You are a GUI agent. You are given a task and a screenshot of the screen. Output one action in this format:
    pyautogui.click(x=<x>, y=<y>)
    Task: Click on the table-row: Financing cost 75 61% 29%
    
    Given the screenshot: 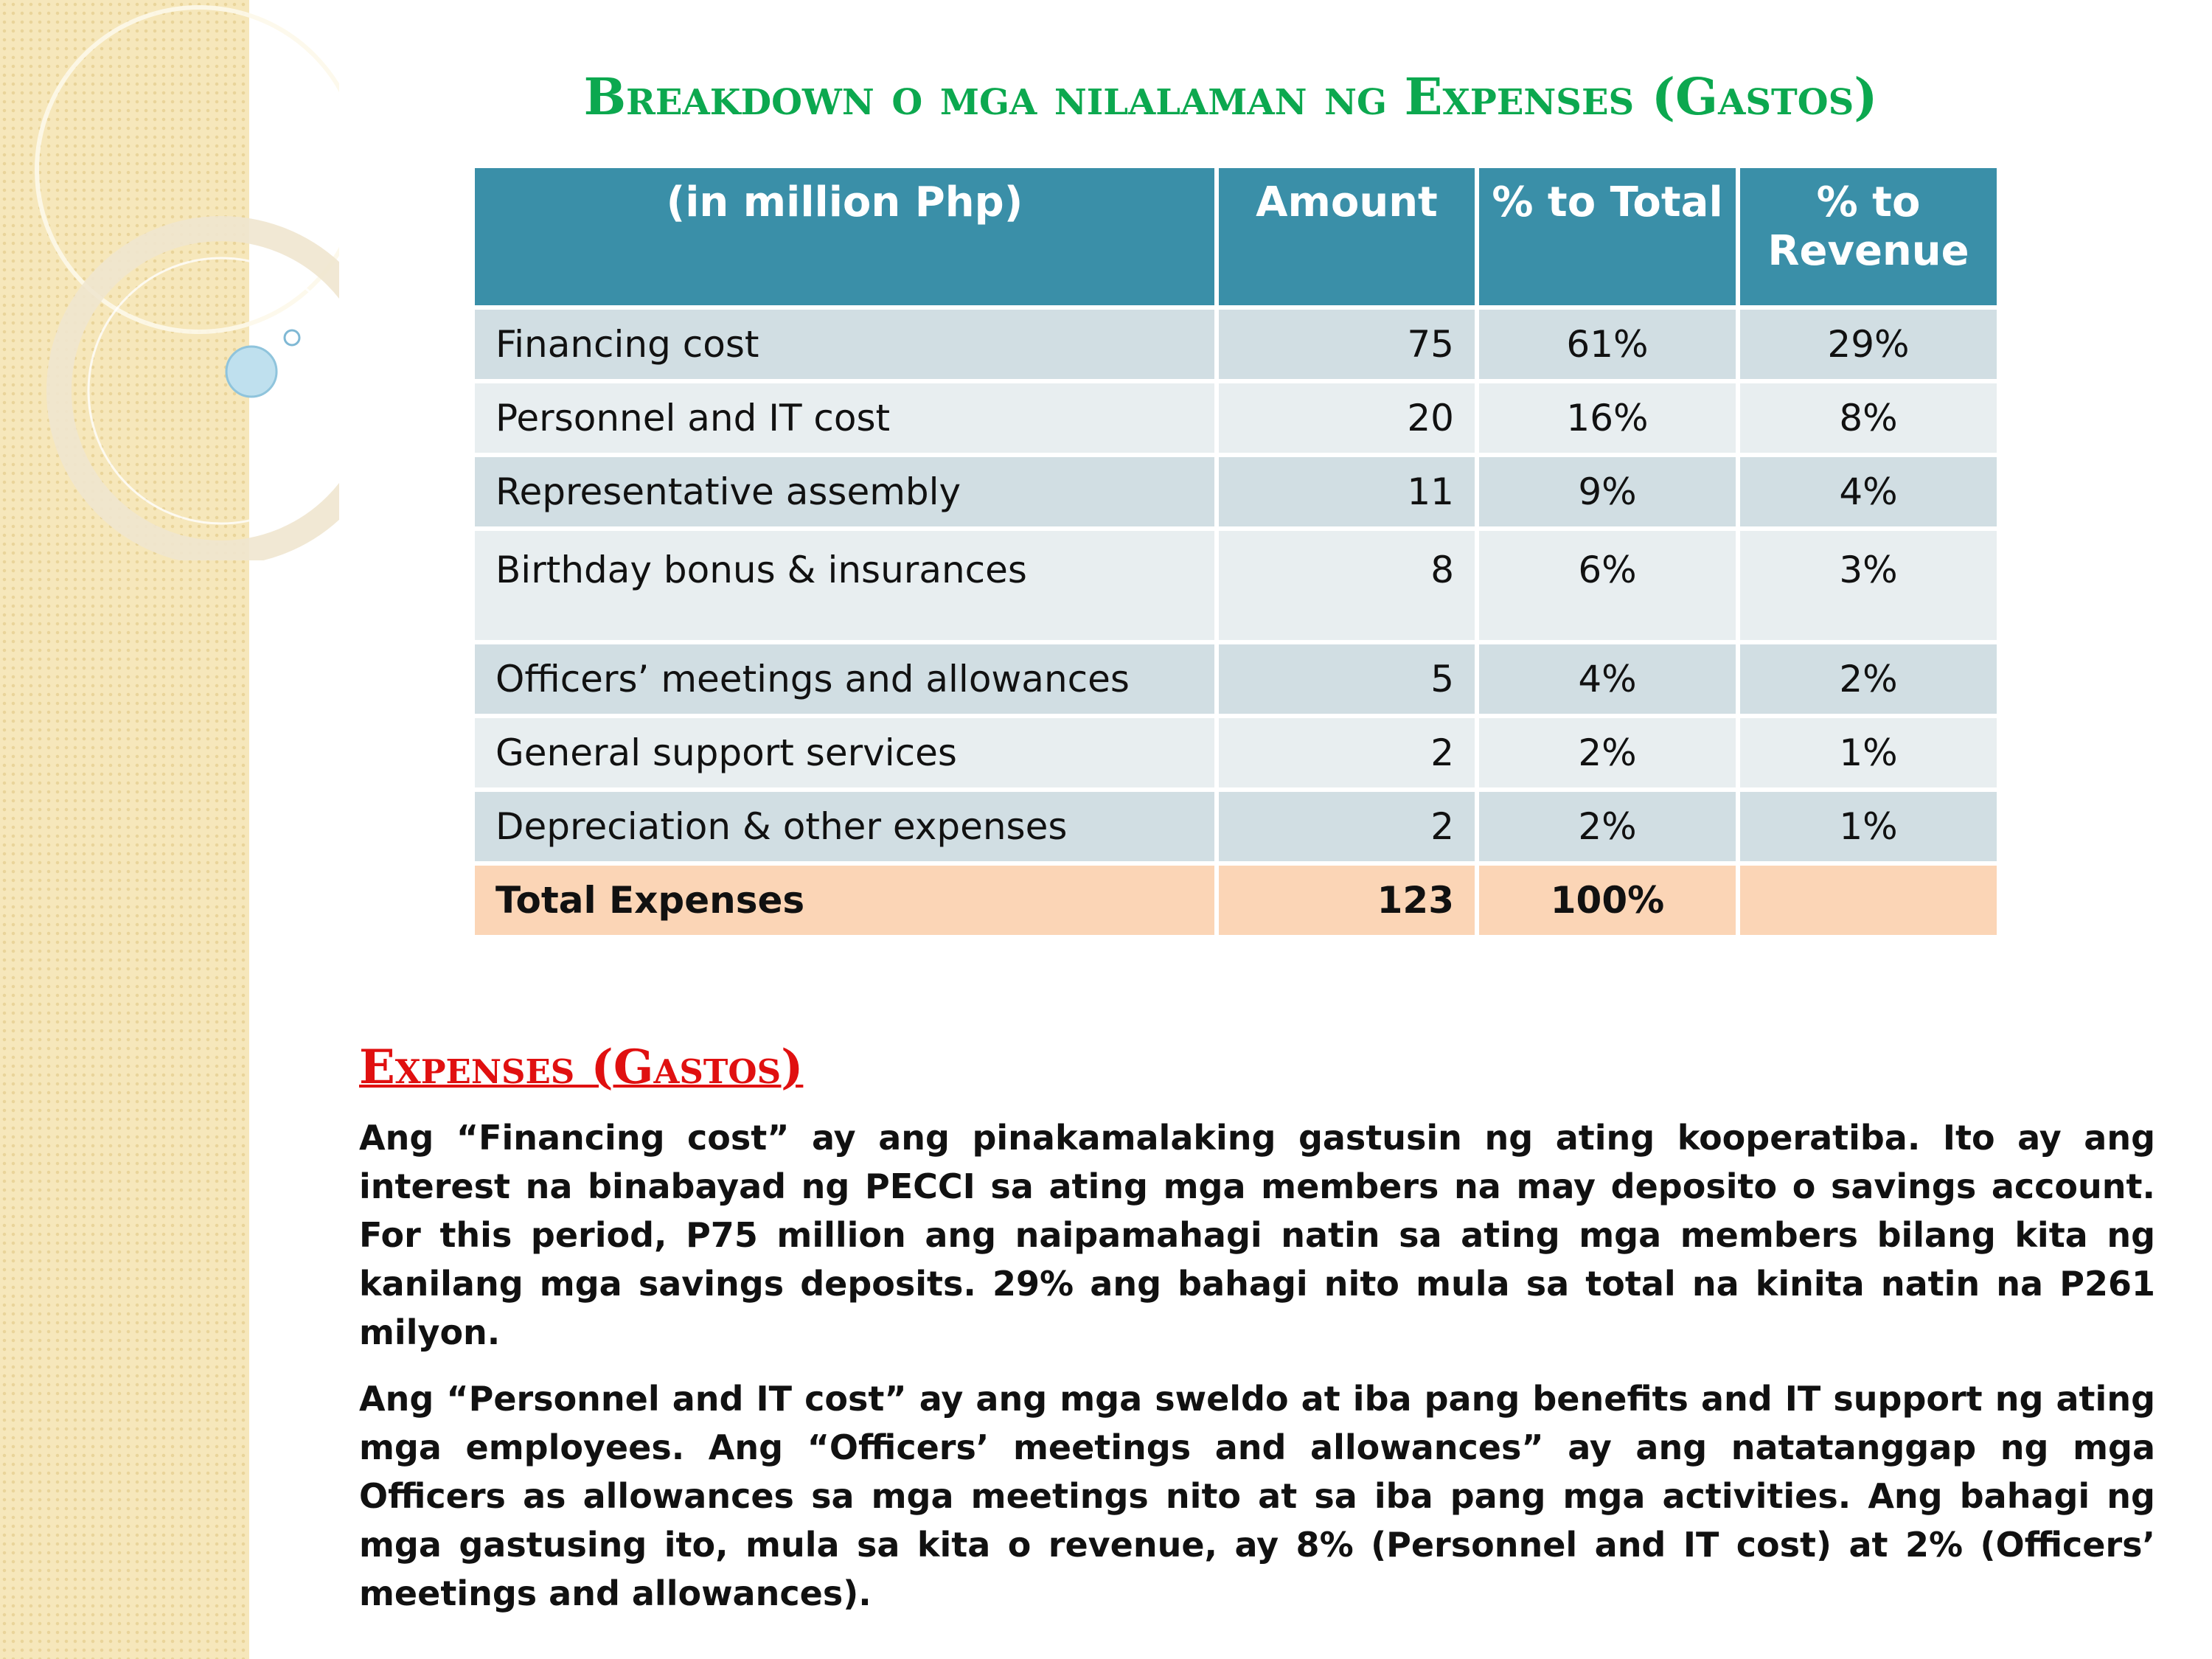 What is the action you would take?
    pyautogui.click(x=1236, y=344)
    